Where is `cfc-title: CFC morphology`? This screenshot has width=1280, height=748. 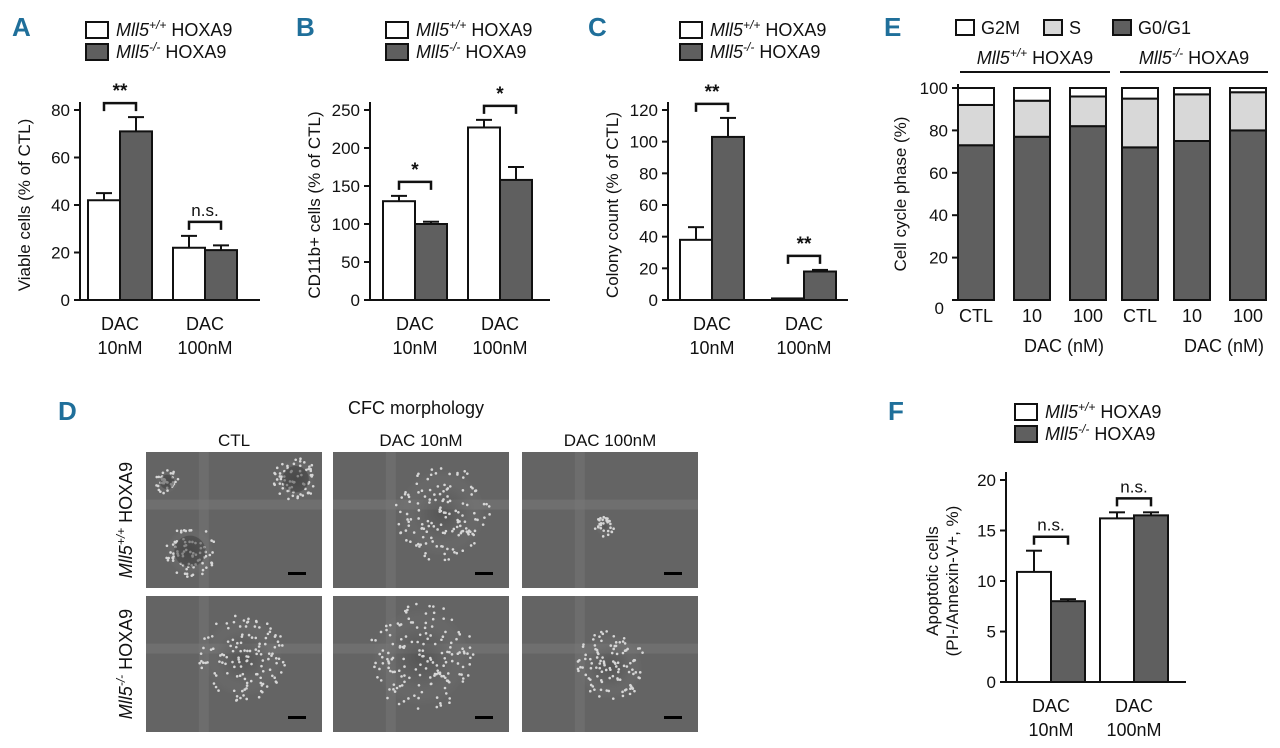 cfc-title: CFC morphology is located at coordinates (416, 408).